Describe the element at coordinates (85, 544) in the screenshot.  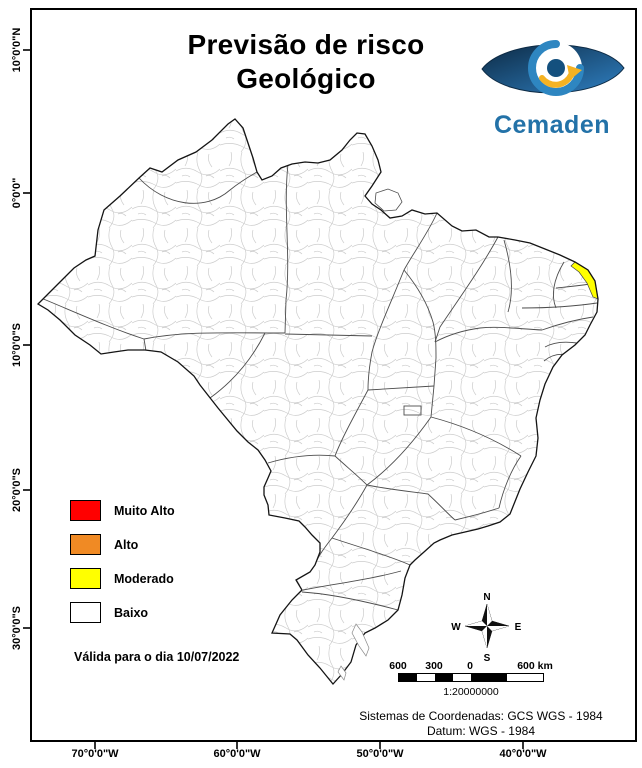
I see `swatch-alto` at that location.